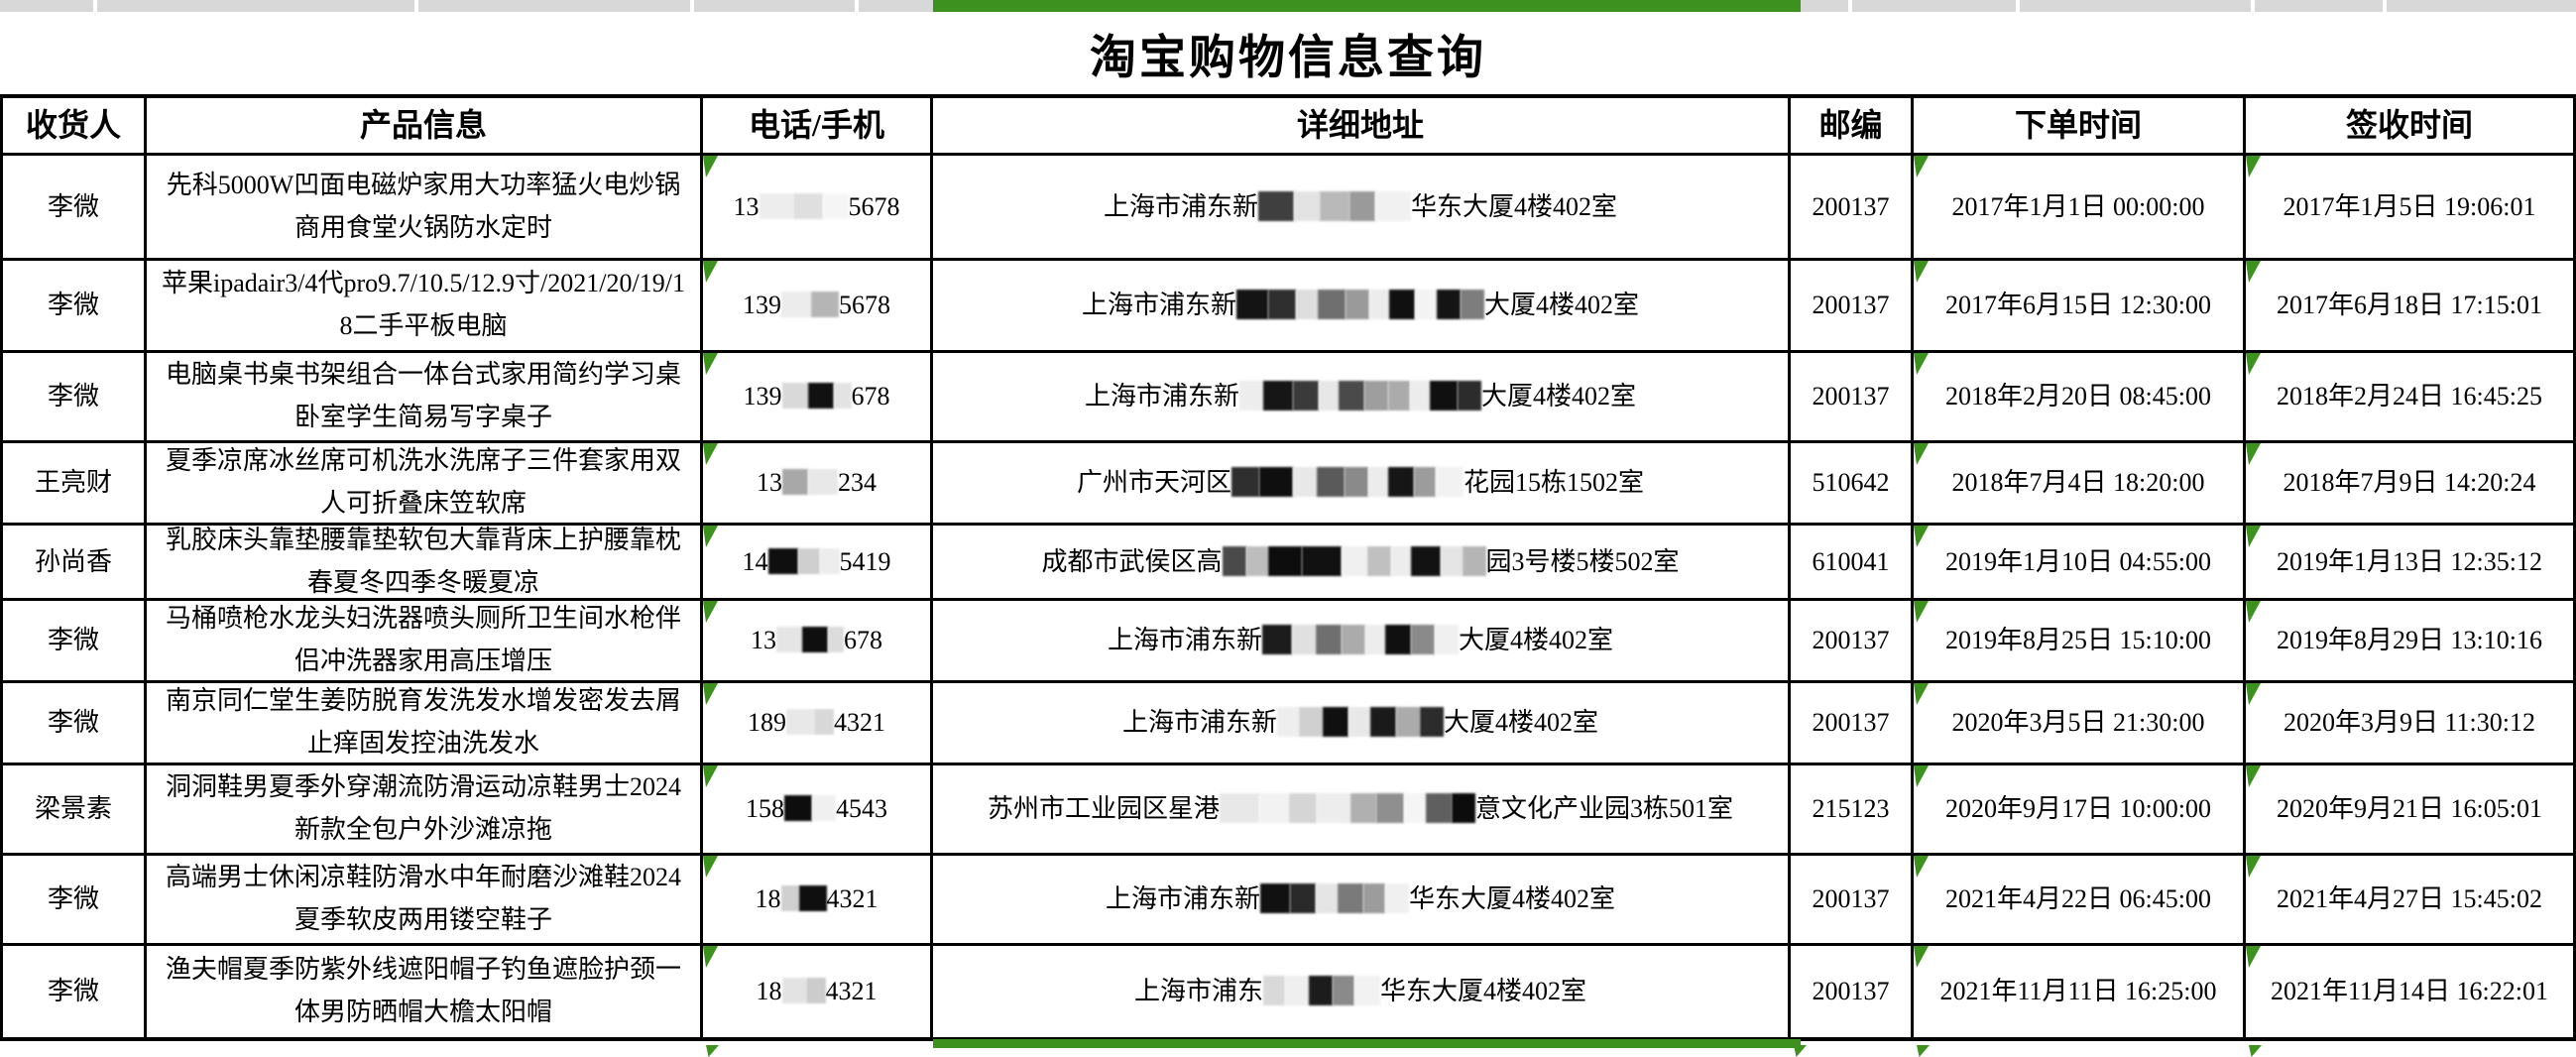 The width and height of the screenshot is (2576, 1057). I want to click on zip-cell: 610041, so click(1852, 563).